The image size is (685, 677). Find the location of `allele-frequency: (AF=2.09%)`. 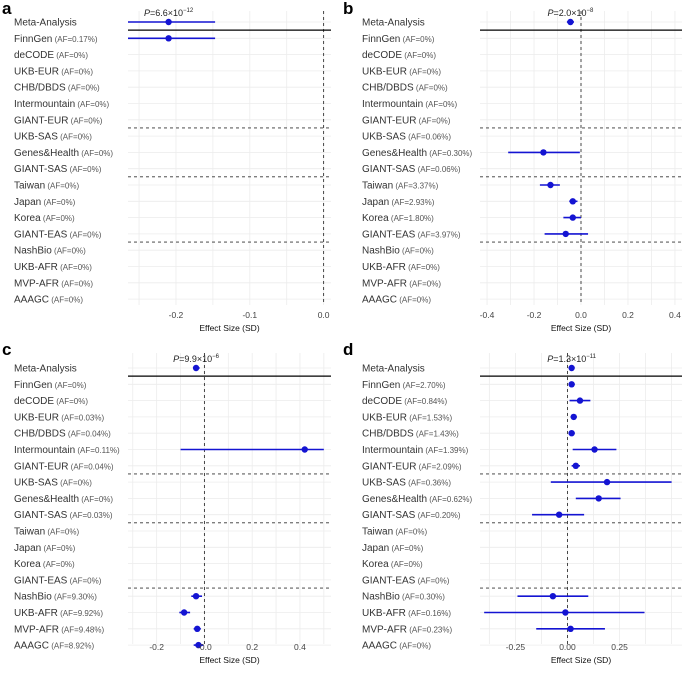

allele-frequency: (AF=2.09%) is located at coordinates (438, 466).